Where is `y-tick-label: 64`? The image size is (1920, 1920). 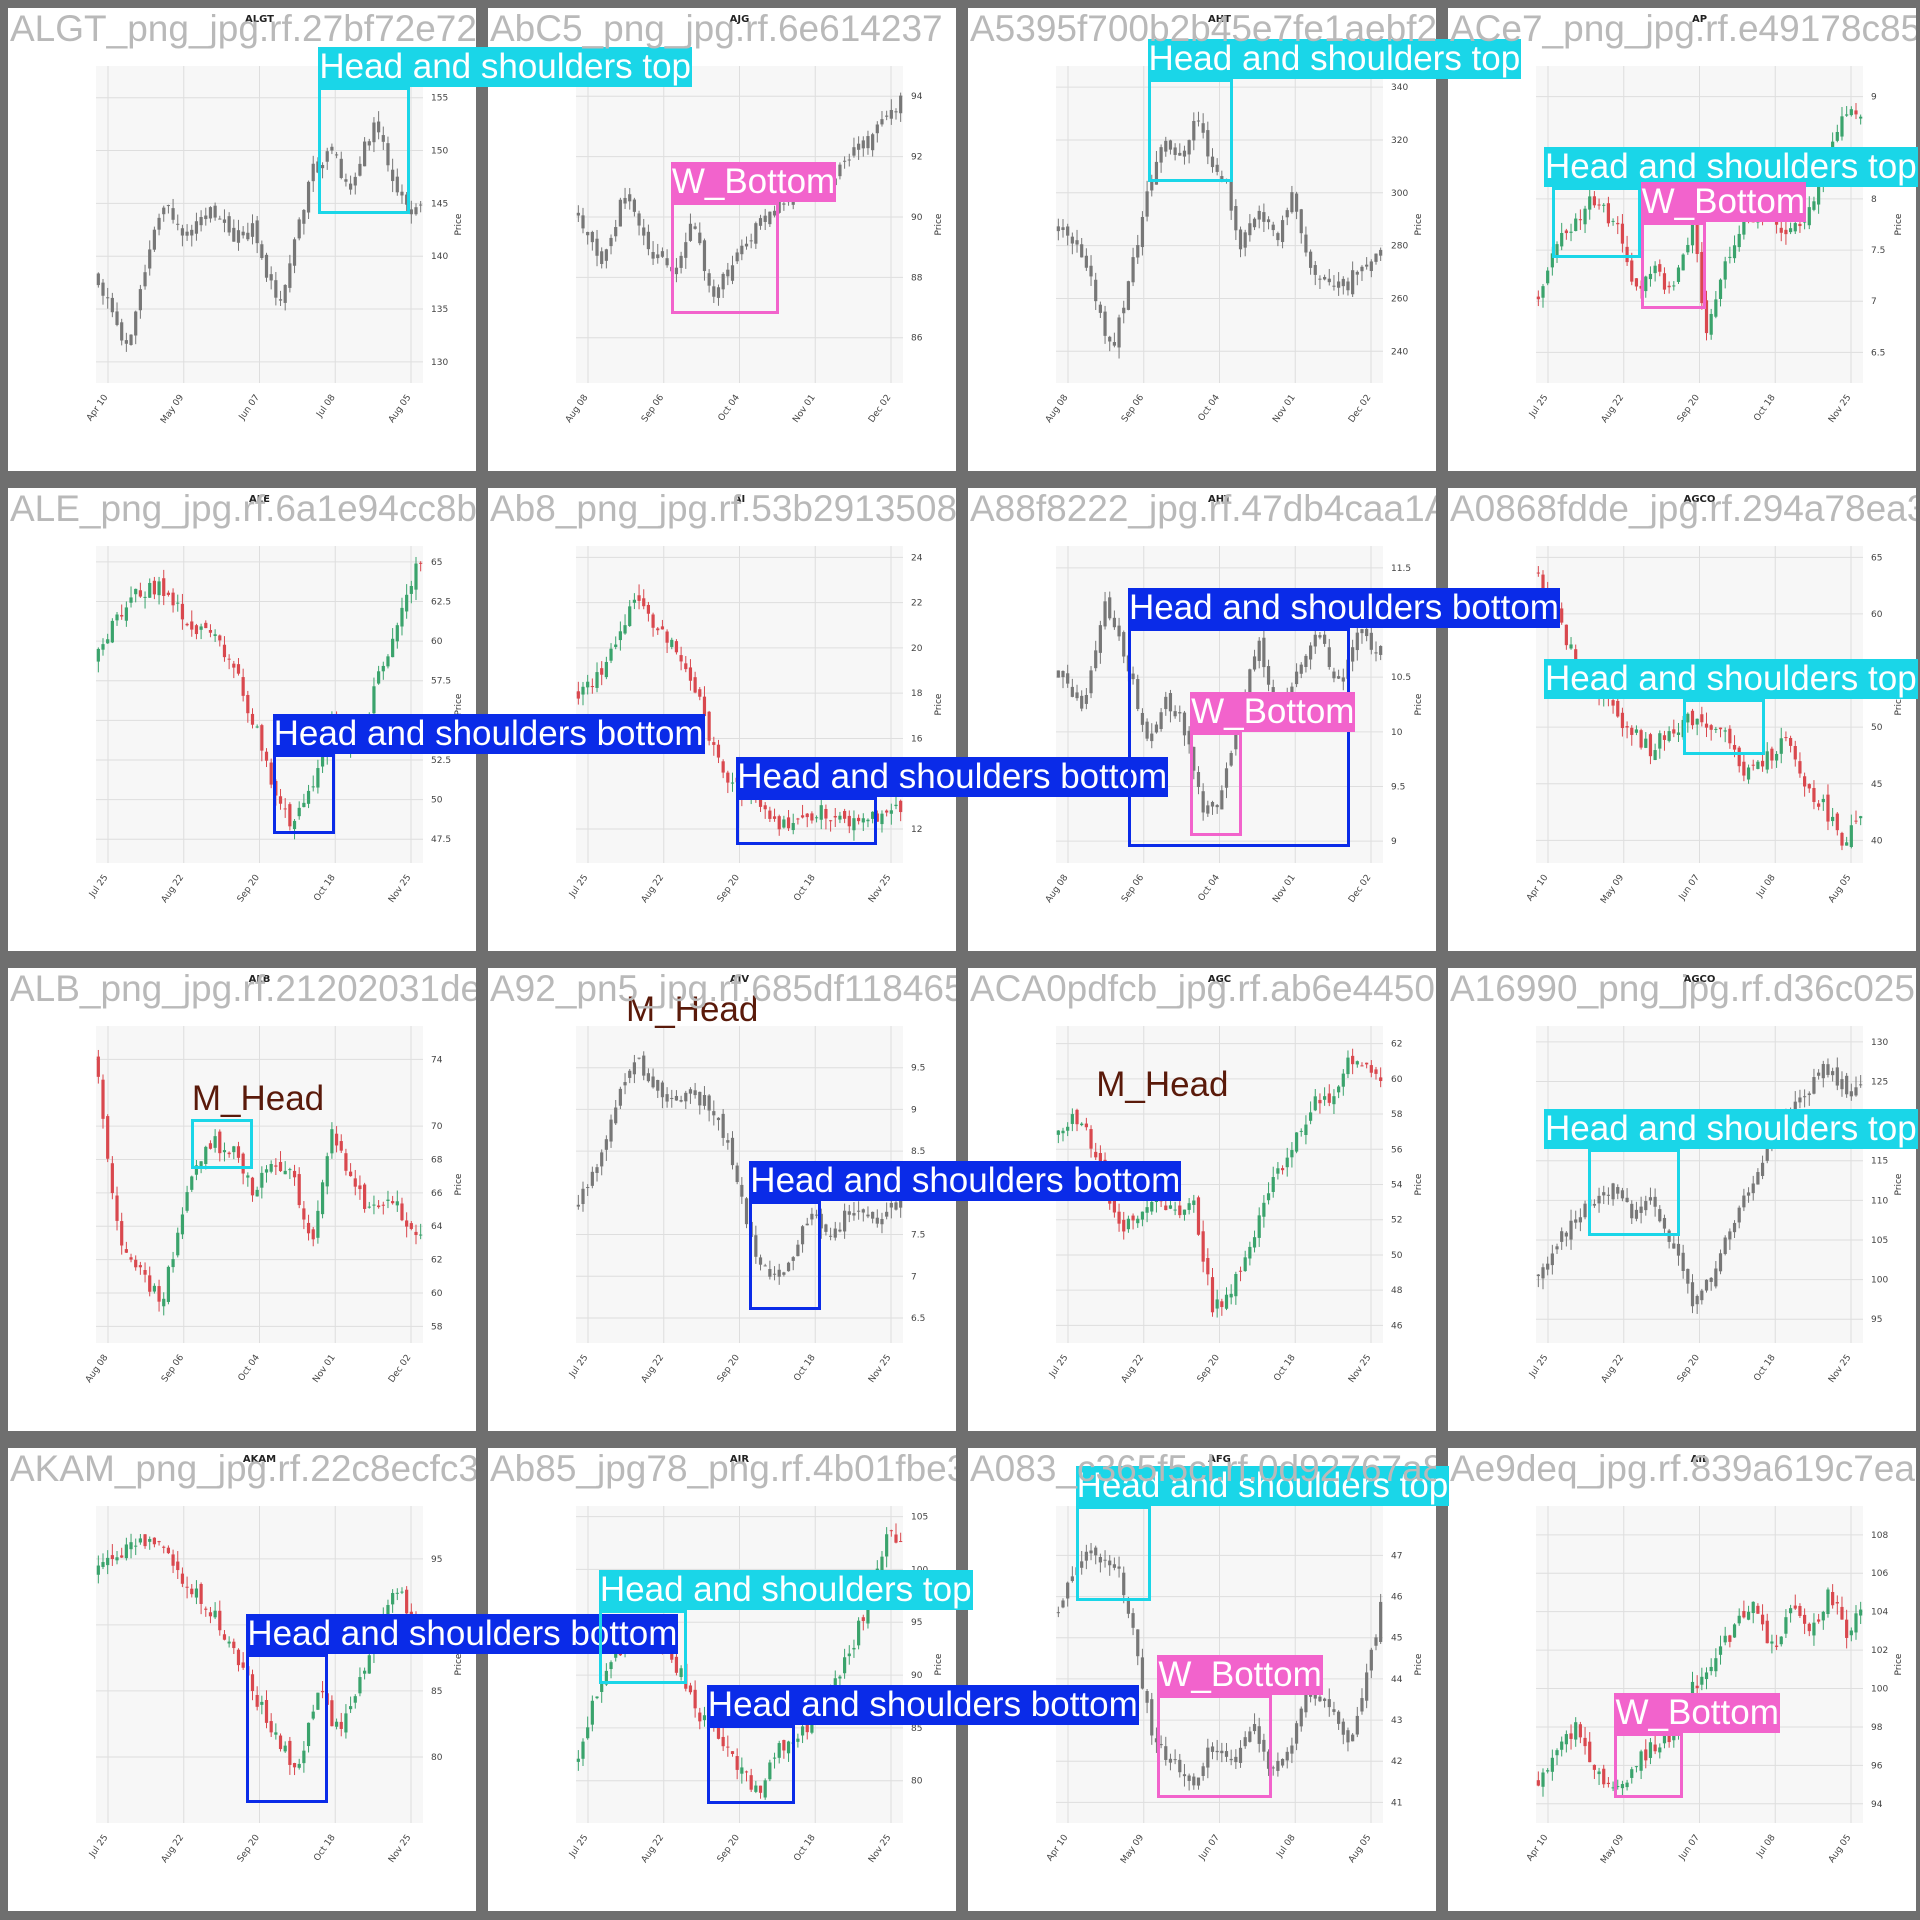 y-tick-label: 64 is located at coordinates (437, 1227).